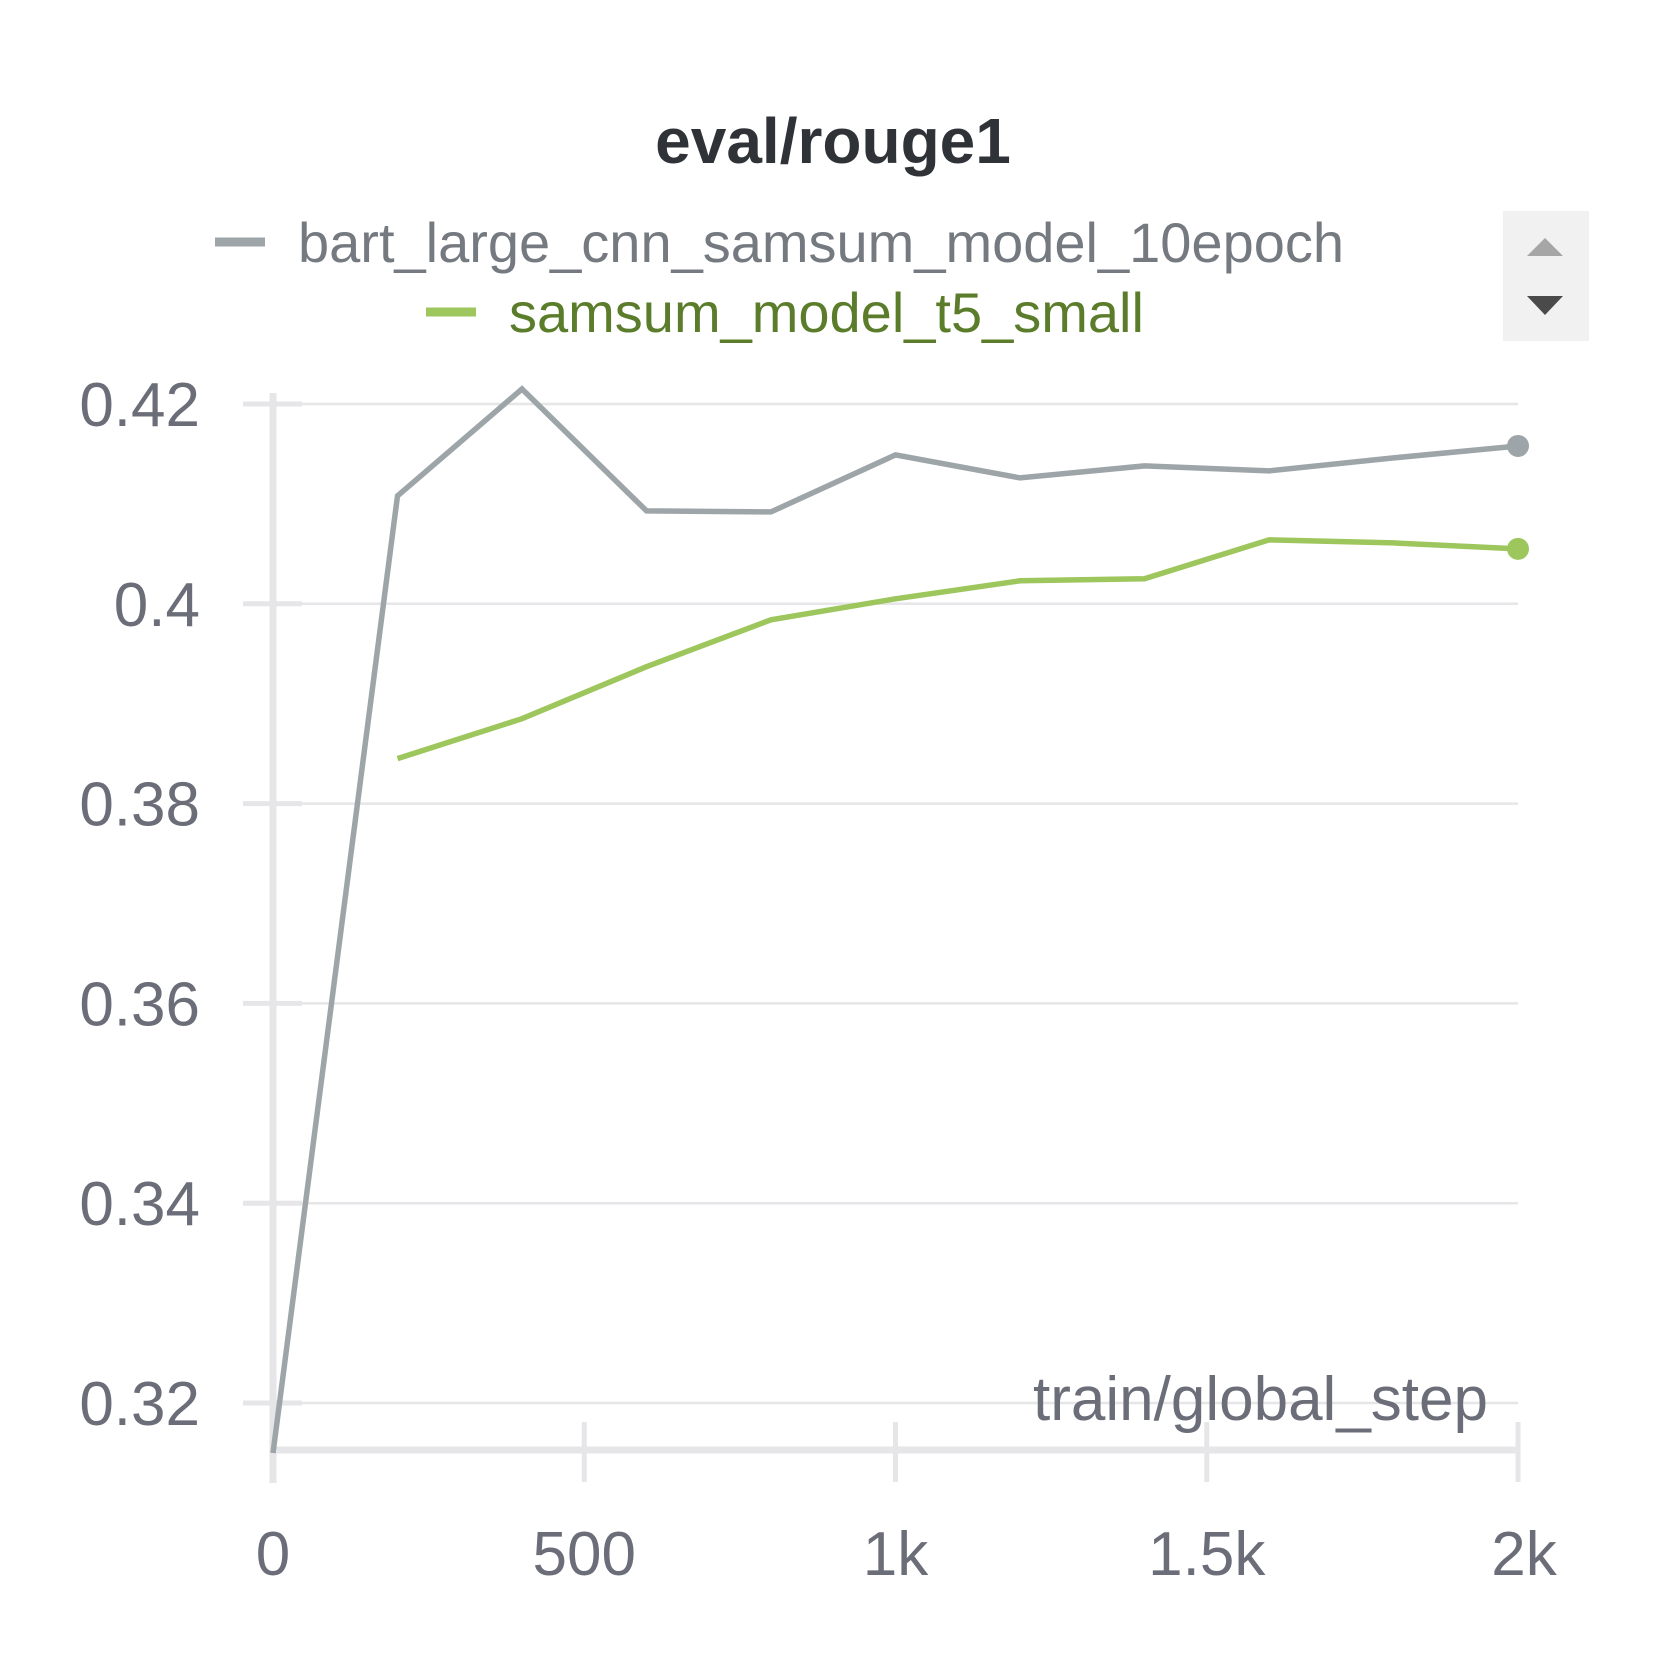 This screenshot has height=1665, width=1660. What do you see at coordinates (821, 242) in the screenshot?
I see `legend-label: bart_large_cnn_samsum_model_10epoch` at bounding box center [821, 242].